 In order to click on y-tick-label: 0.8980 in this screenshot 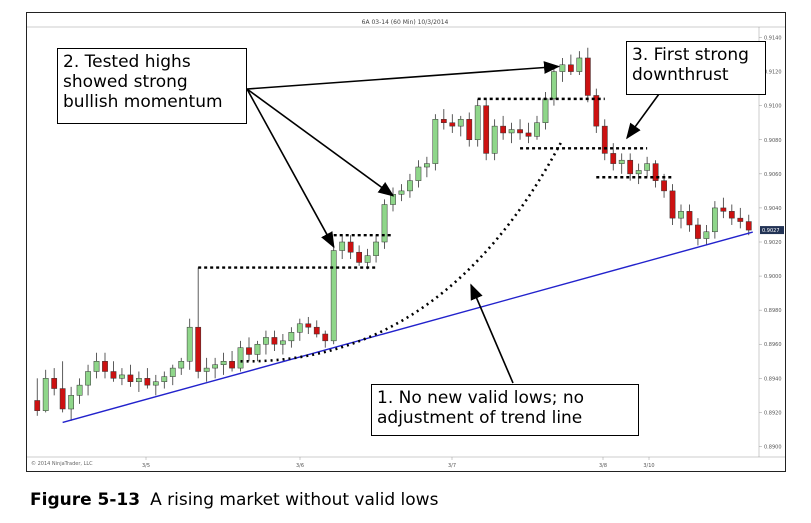, I will do `click(773, 311)`.